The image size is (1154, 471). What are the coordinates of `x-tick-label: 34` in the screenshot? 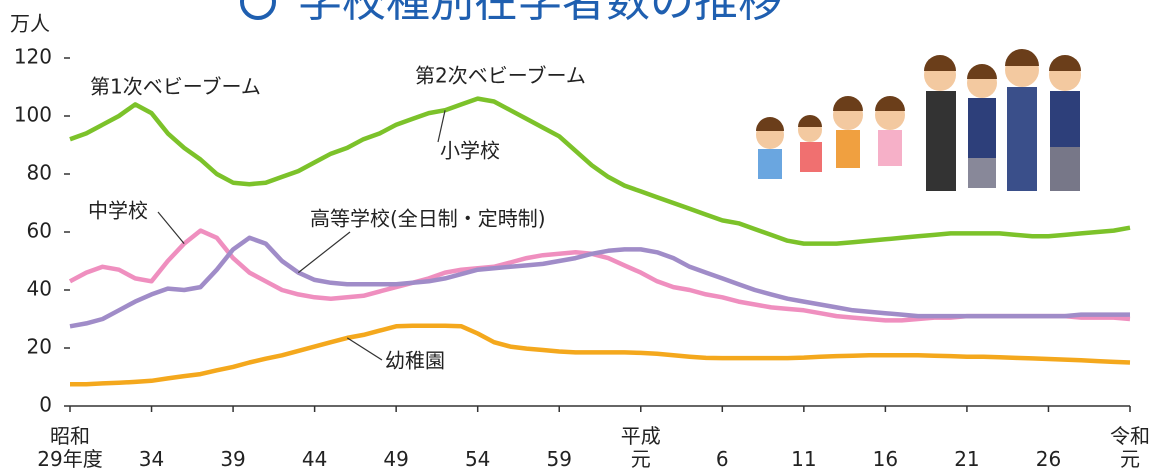 It's located at (151, 459).